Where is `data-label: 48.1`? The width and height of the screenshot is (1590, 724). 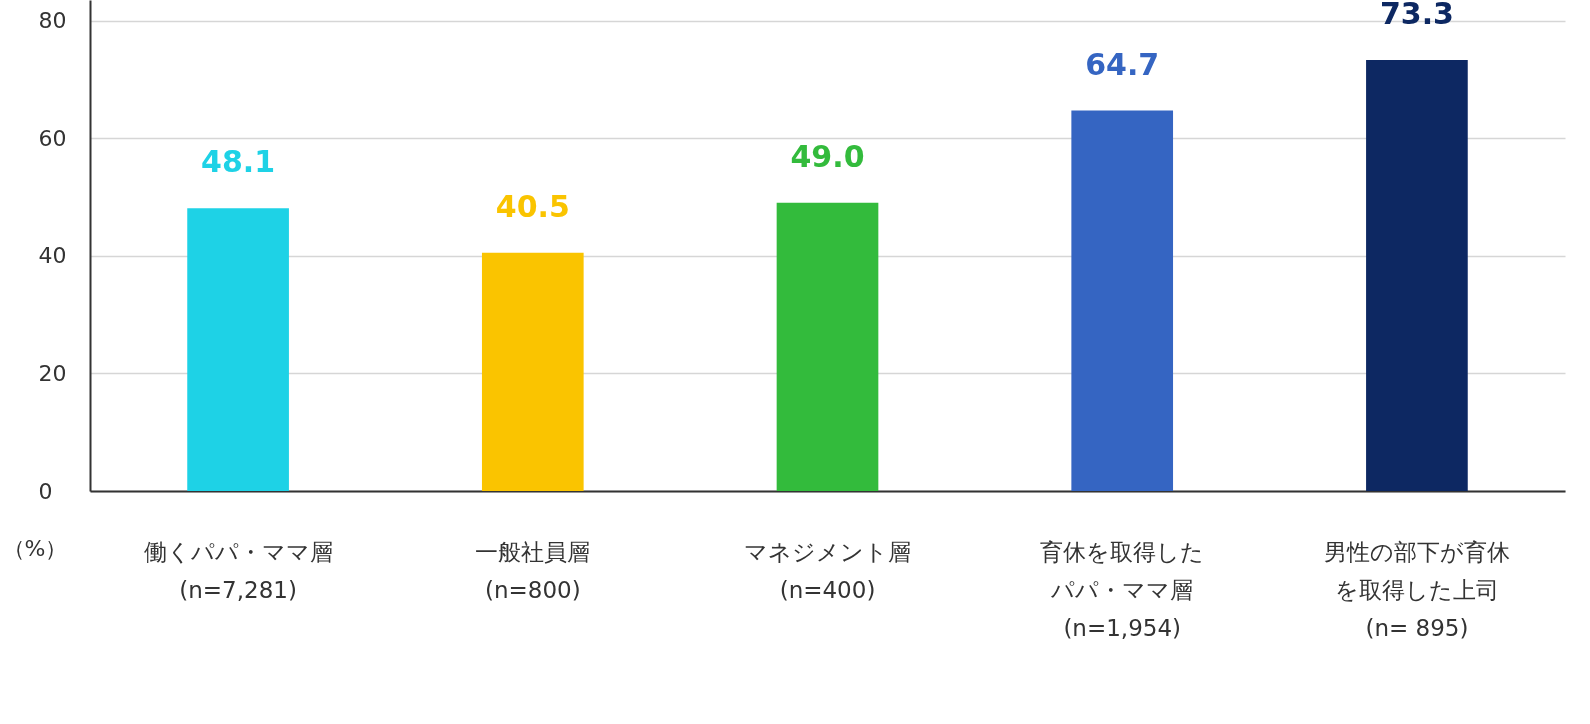 data-label: 48.1 is located at coordinates (238, 162).